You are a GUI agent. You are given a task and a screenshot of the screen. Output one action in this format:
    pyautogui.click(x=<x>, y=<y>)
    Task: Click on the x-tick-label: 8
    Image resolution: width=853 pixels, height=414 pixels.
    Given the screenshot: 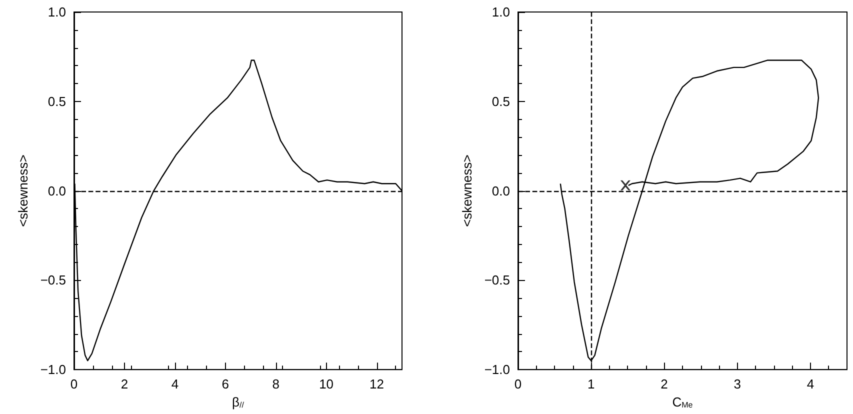 What is the action you would take?
    pyautogui.click(x=276, y=384)
    